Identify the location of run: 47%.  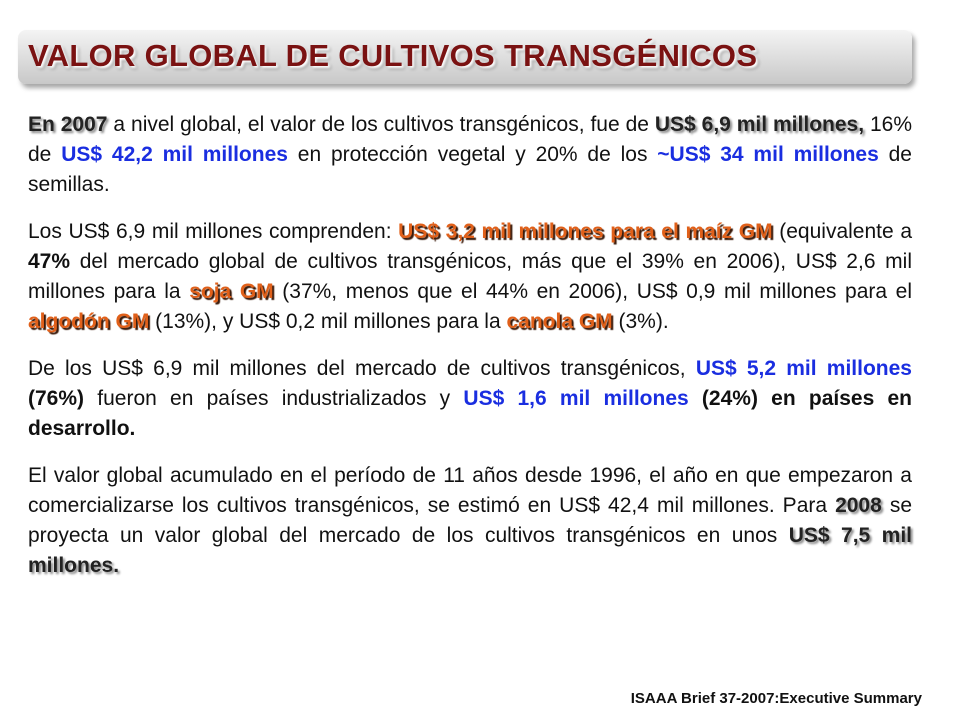
(49, 261).